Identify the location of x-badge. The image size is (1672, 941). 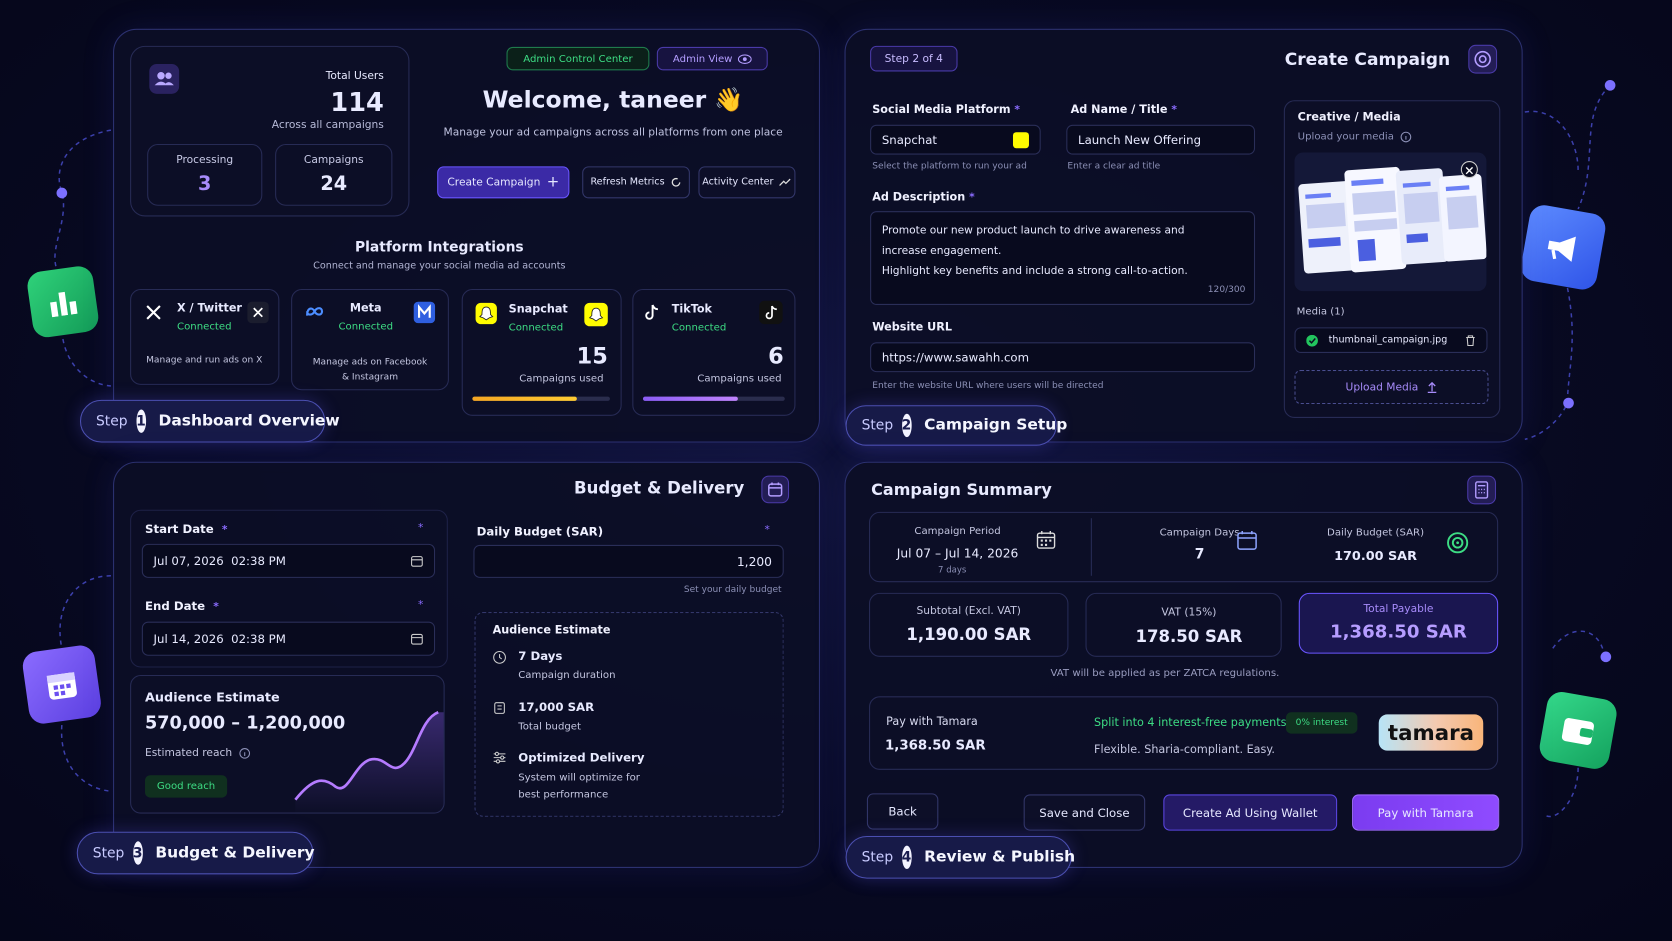
(258, 312).